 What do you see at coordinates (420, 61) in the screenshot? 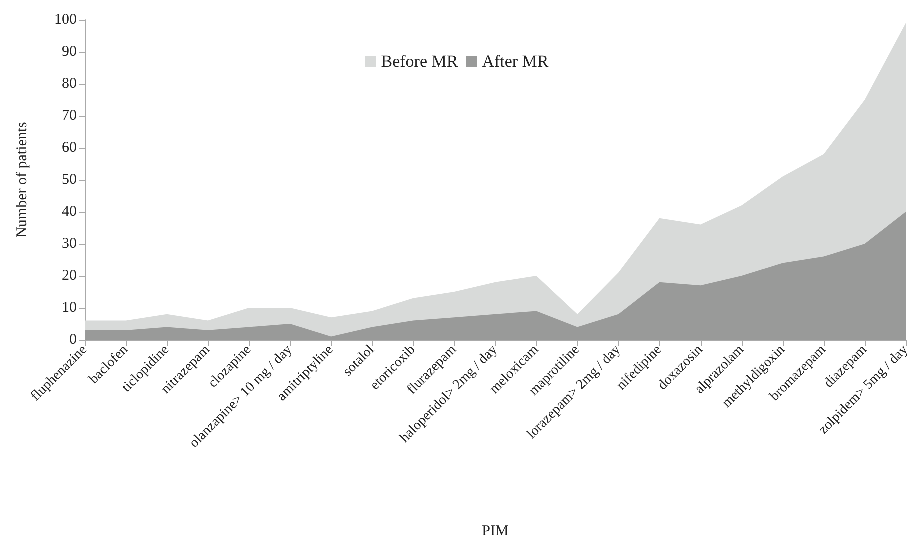
I see `legend-label: Before MR` at bounding box center [420, 61].